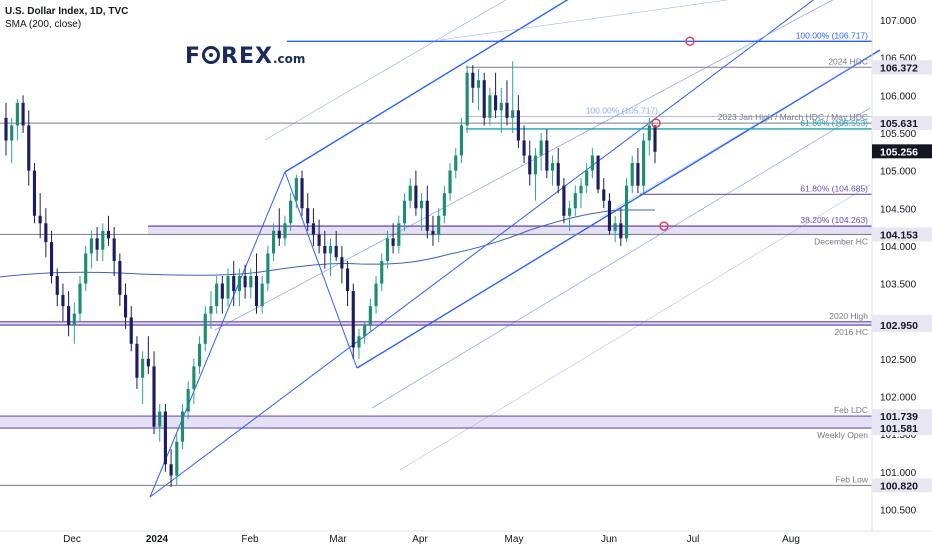 The width and height of the screenshot is (932, 550). Describe the element at coordinates (67, 11) in the screenshot. I see `symbol-title: U.S. Dollar Index, 1D, TVC` at that location.